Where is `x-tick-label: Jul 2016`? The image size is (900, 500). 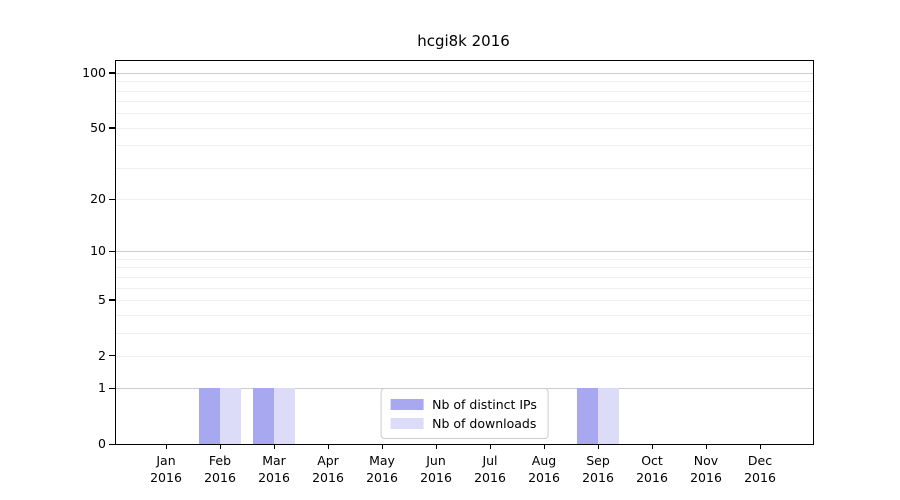
x-tick-label: Jul 2016 is located at coordinates (490, 469).